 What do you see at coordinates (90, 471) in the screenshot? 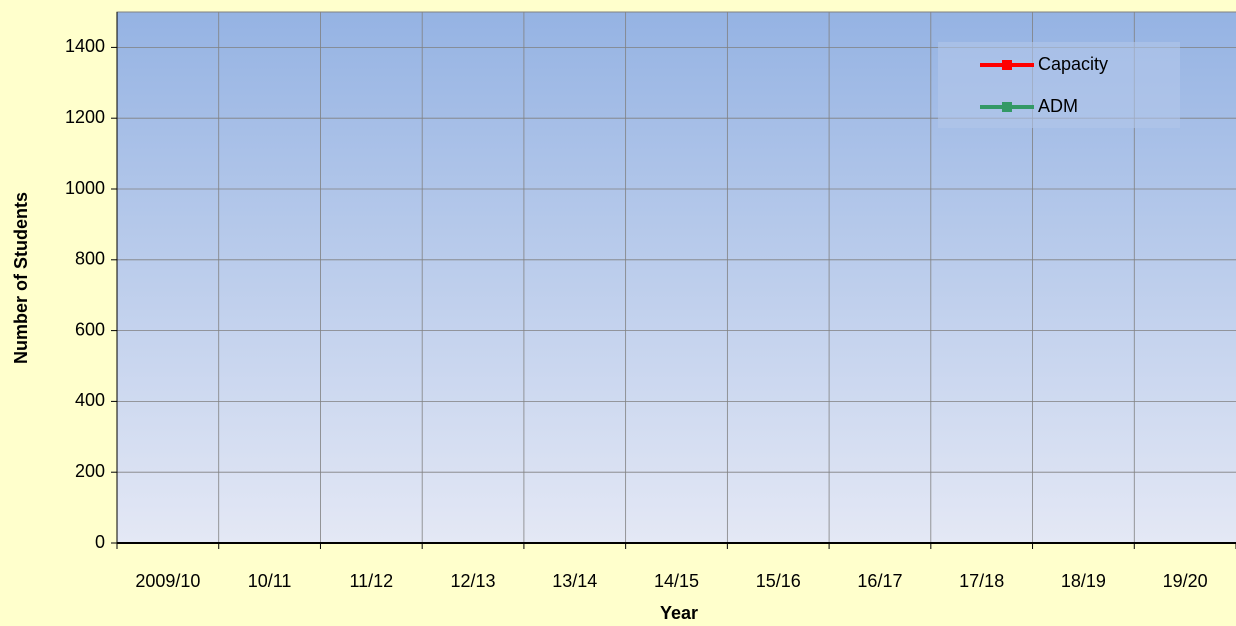
I see `y-tick-label: 200` at bounding box center [90, 471].